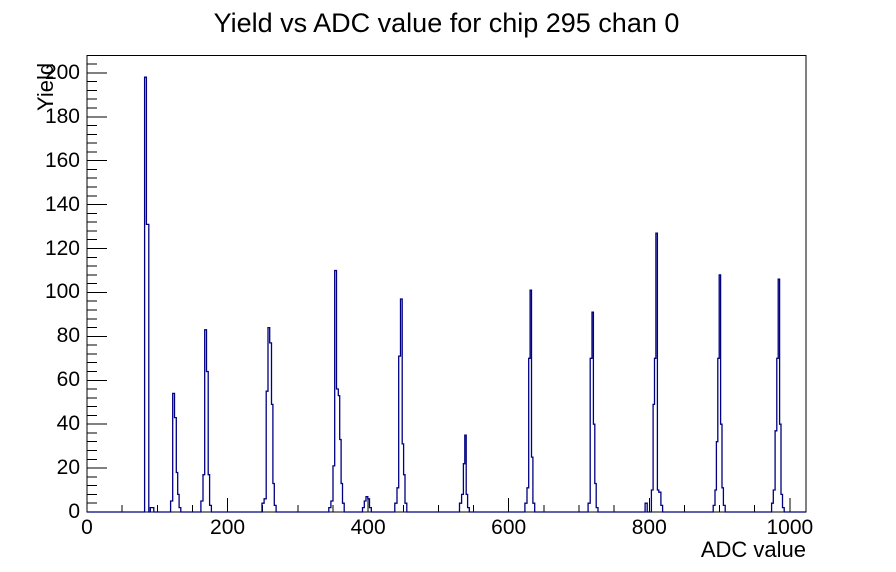  Describe the element at coordinates (87, 527) in the screenshot. I see `x-tick-label: 0` at that location.